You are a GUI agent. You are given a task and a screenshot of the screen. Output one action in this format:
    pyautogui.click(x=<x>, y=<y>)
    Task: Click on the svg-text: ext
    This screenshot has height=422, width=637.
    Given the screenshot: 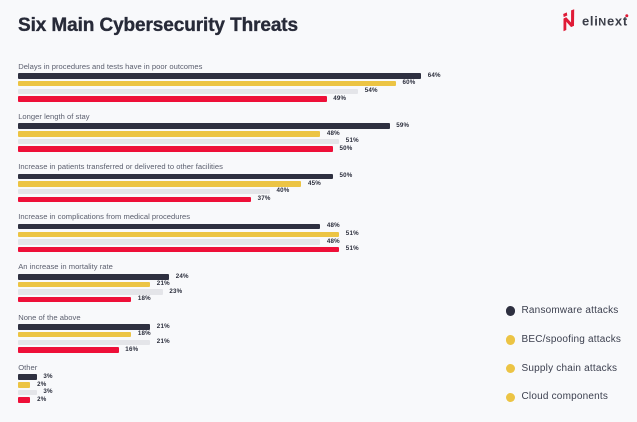 What is the action you would take?
    pyautogui.click(x=617, y=21)
    